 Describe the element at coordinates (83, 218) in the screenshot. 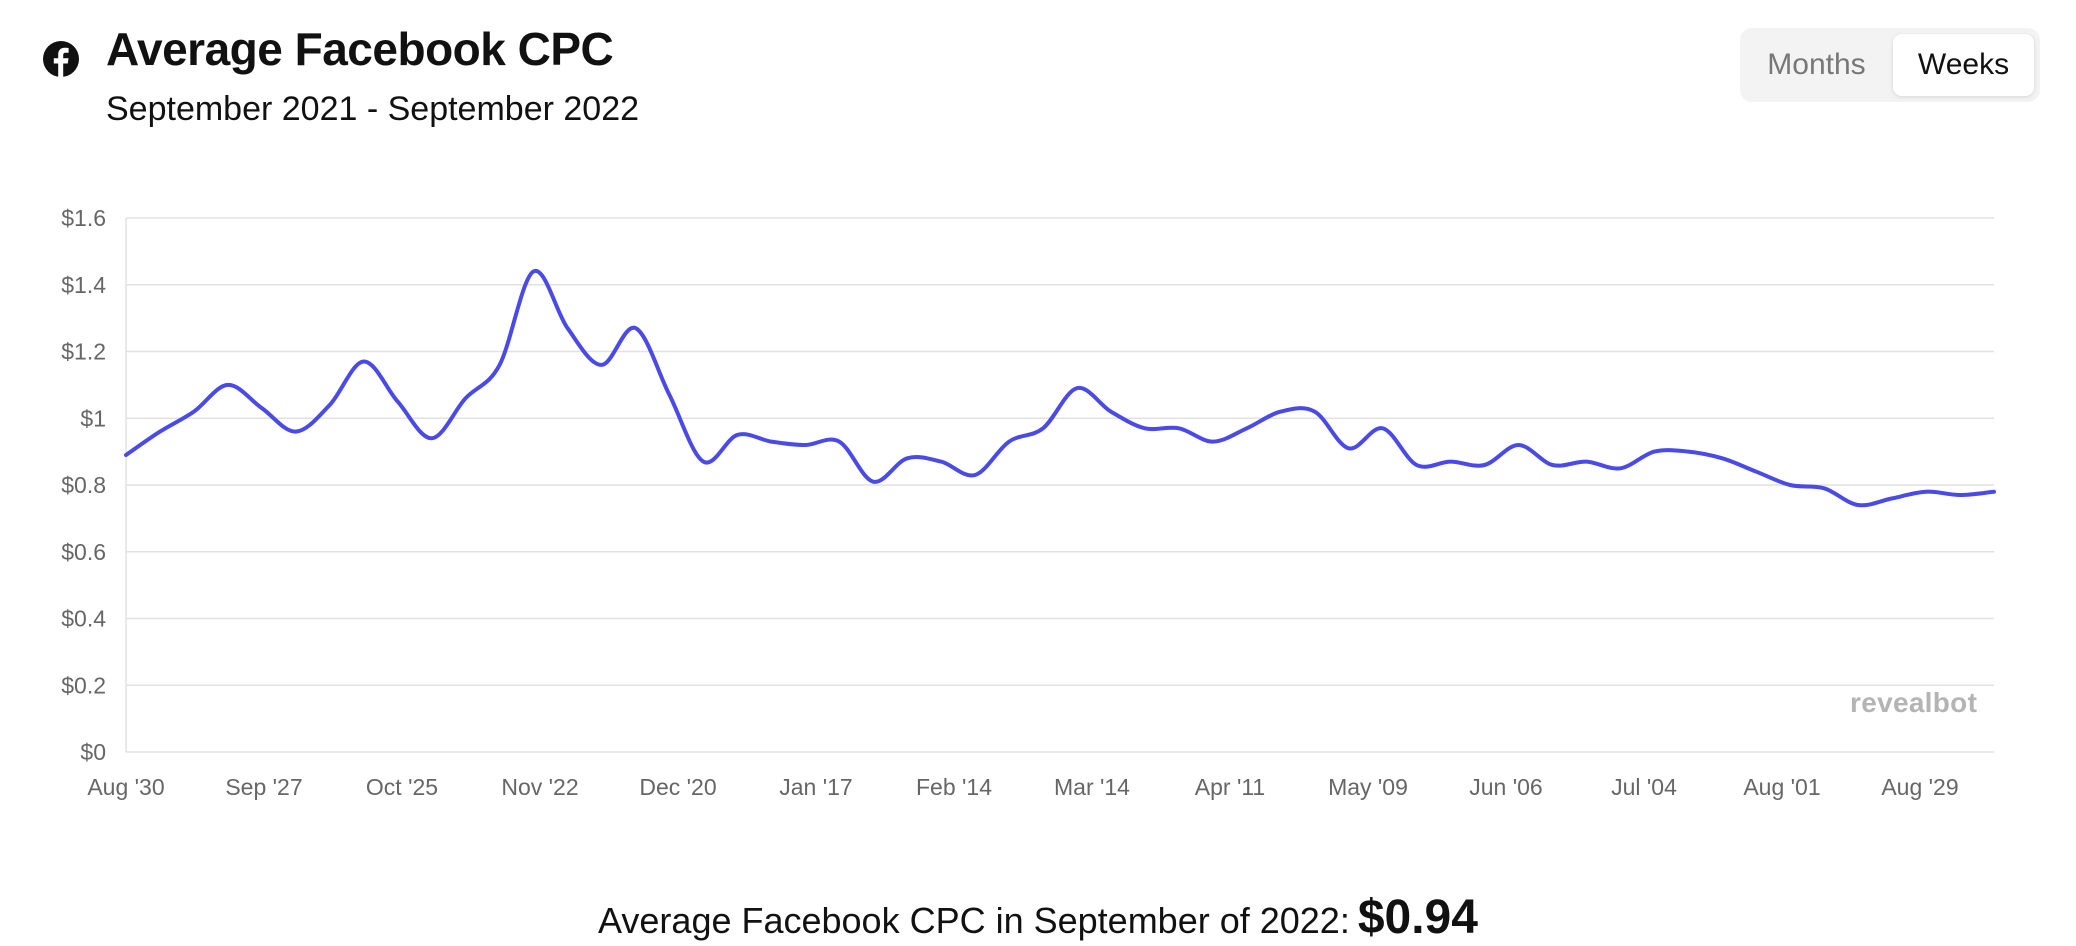

I see `y-tick-label: $1.6` at that location.